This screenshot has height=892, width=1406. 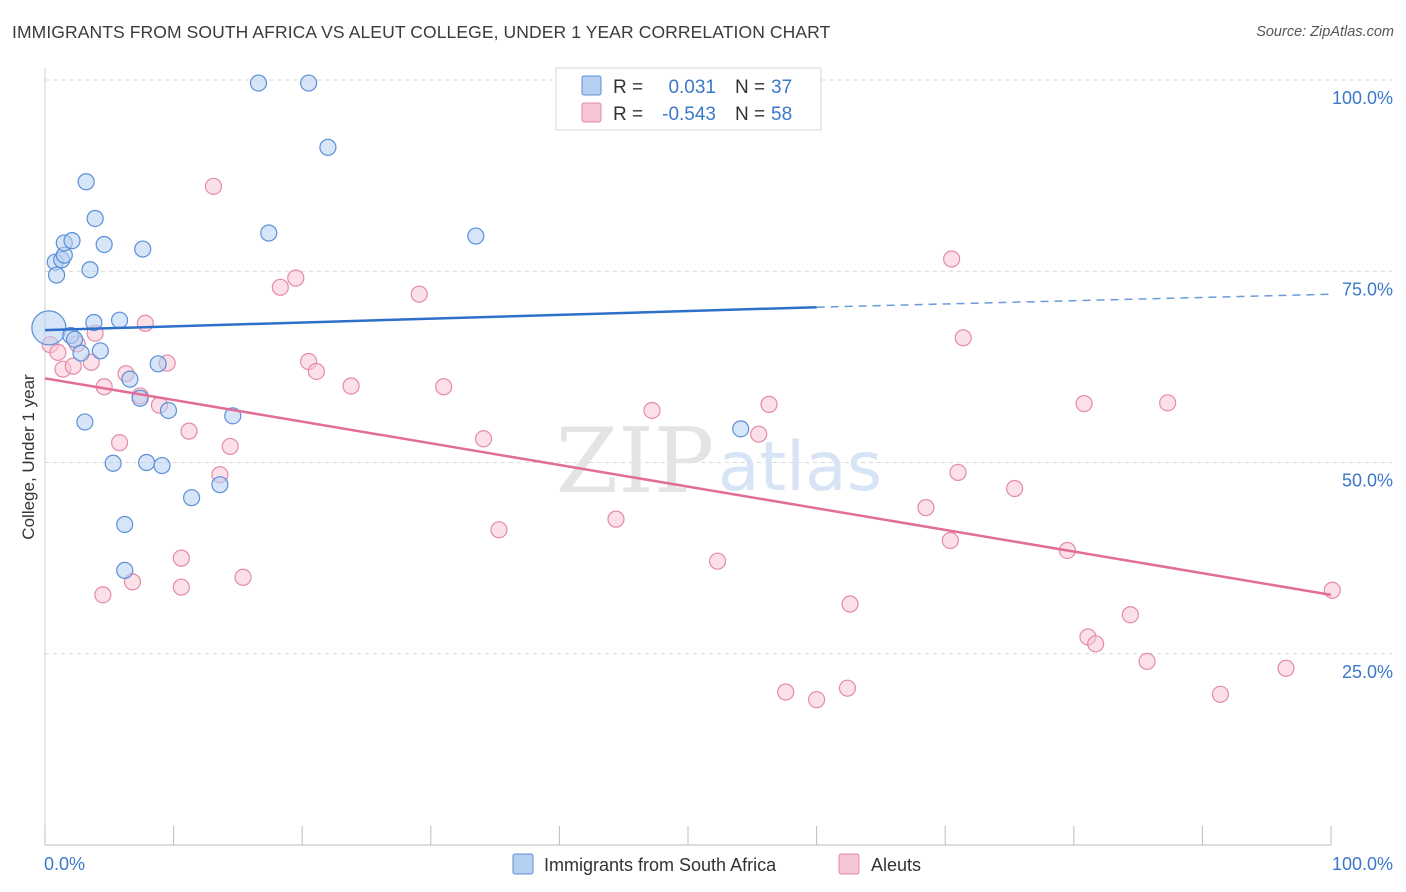 What do you see at coordinates (750, 114) in the screenshot?
I see `legend-n-label-2: N =` at bounding box center [750, 114].